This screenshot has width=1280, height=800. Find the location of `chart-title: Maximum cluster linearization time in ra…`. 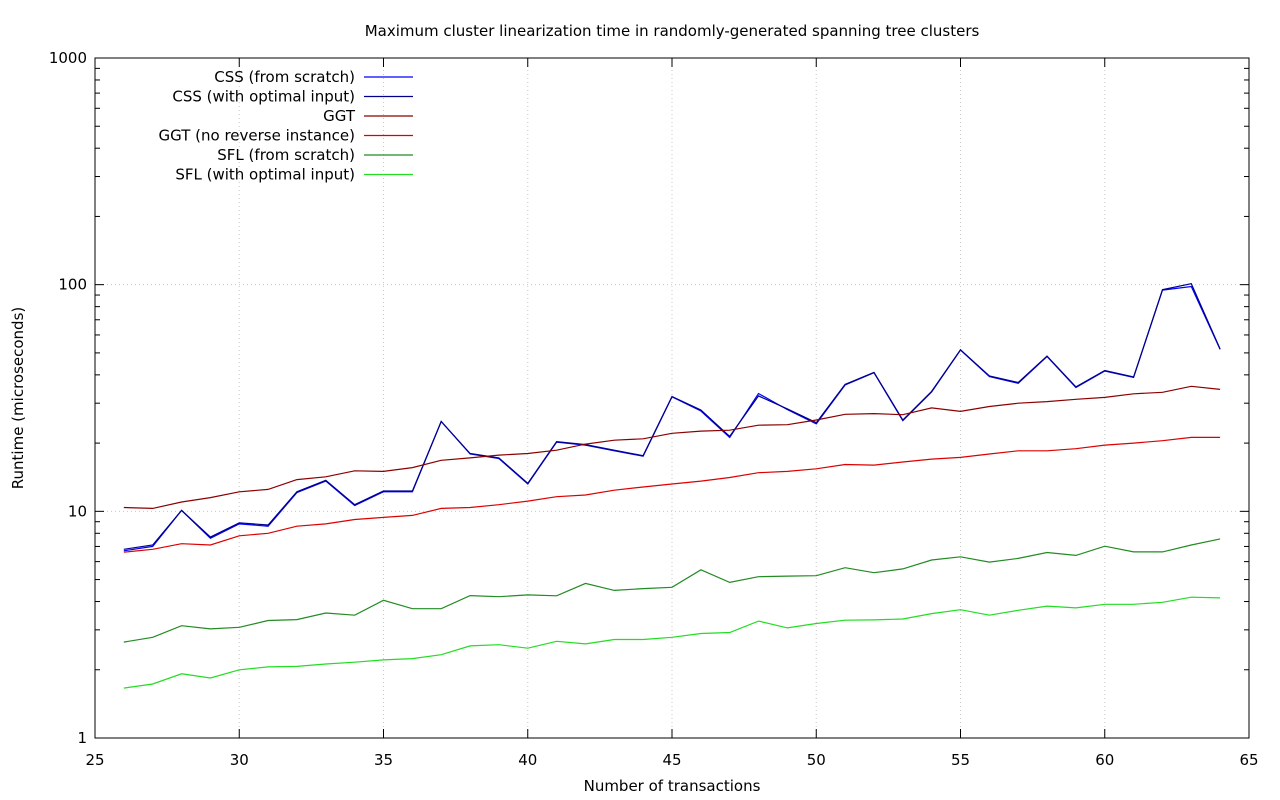

chart-title: Maximum cluster linearization time in ra… is located at coordinates (672, 31).